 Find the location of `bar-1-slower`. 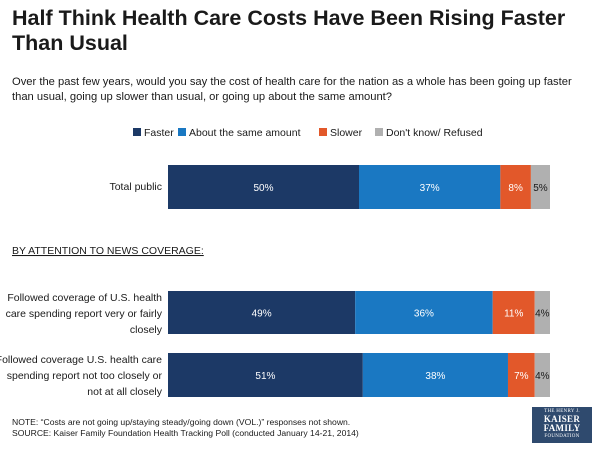

bar-1-slower is located at coordinates (515, 187).